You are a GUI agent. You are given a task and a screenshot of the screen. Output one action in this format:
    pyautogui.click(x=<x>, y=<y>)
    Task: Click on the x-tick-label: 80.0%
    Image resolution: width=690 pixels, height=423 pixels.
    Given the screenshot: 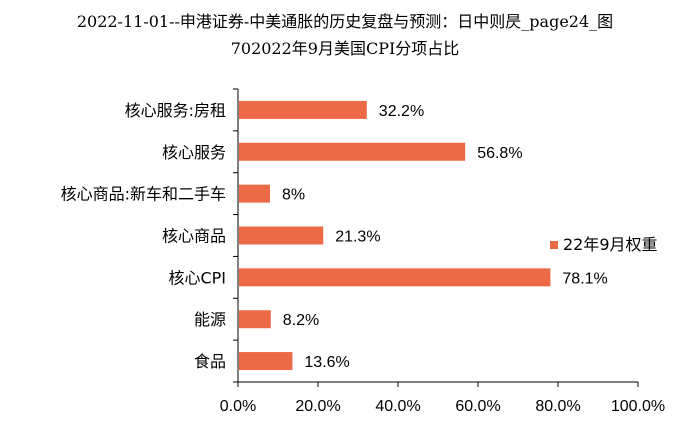 What is the action you would take?
    pyautogui.click(x=557, y=406)
    